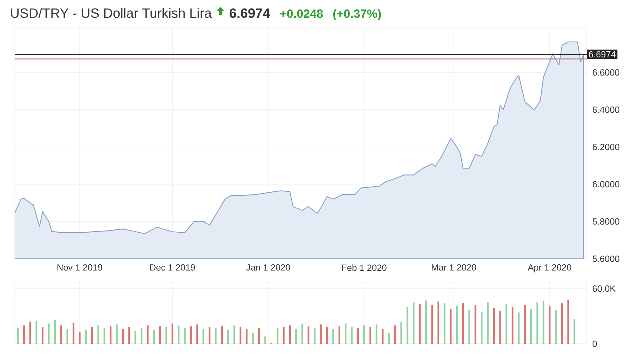 The width and height of the screenshot is (640, 359). Describe the element at coordinates (604, 289) in the screenshot. I see `y-tick-label: 60.0K` at that location.